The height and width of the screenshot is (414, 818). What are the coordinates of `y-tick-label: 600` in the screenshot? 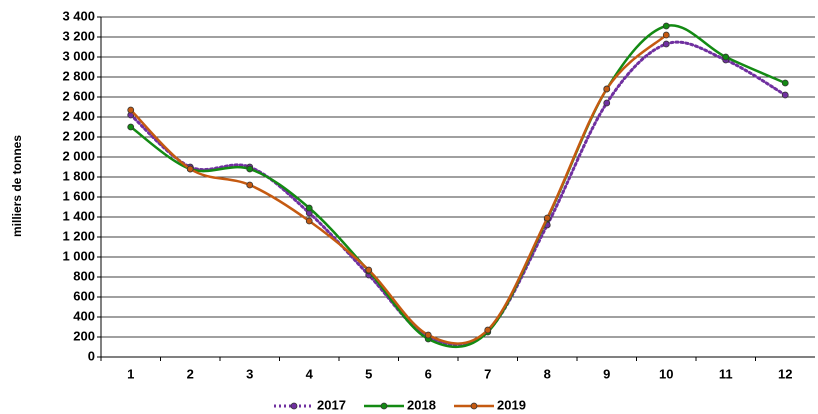 It's located at (84, 295).